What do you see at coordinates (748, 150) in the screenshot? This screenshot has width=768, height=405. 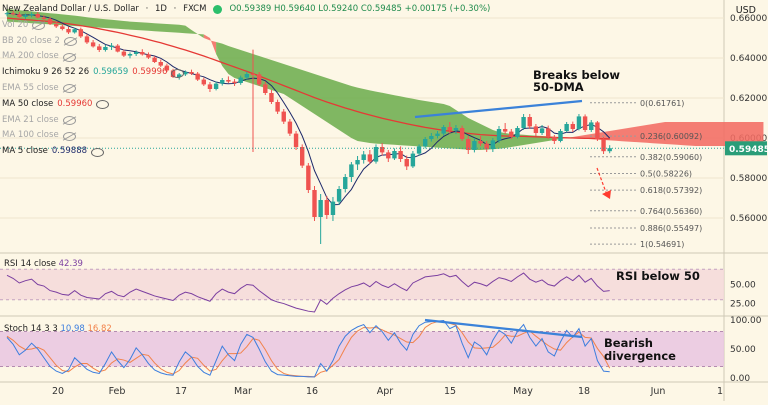 I see `last-price-label: 0.59485` at bounding box center [748, 150].